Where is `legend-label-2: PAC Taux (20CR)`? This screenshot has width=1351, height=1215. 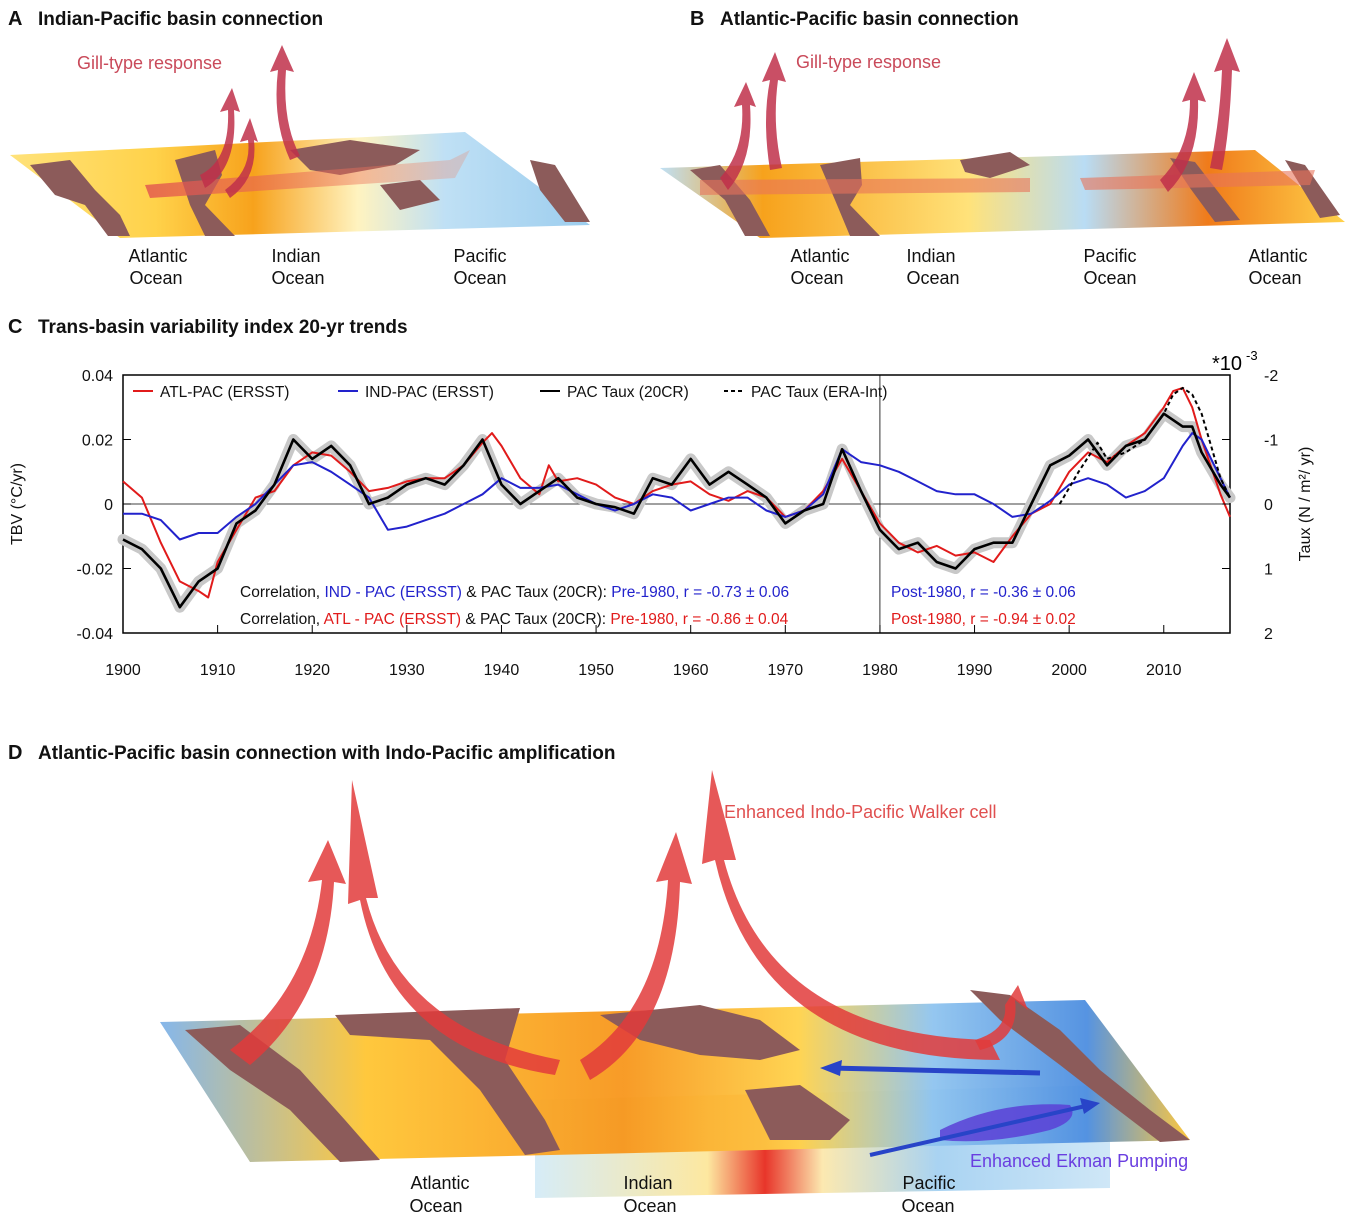
legend-label-2: PAC Taux (20CR) is located at coordinates (628, 392).